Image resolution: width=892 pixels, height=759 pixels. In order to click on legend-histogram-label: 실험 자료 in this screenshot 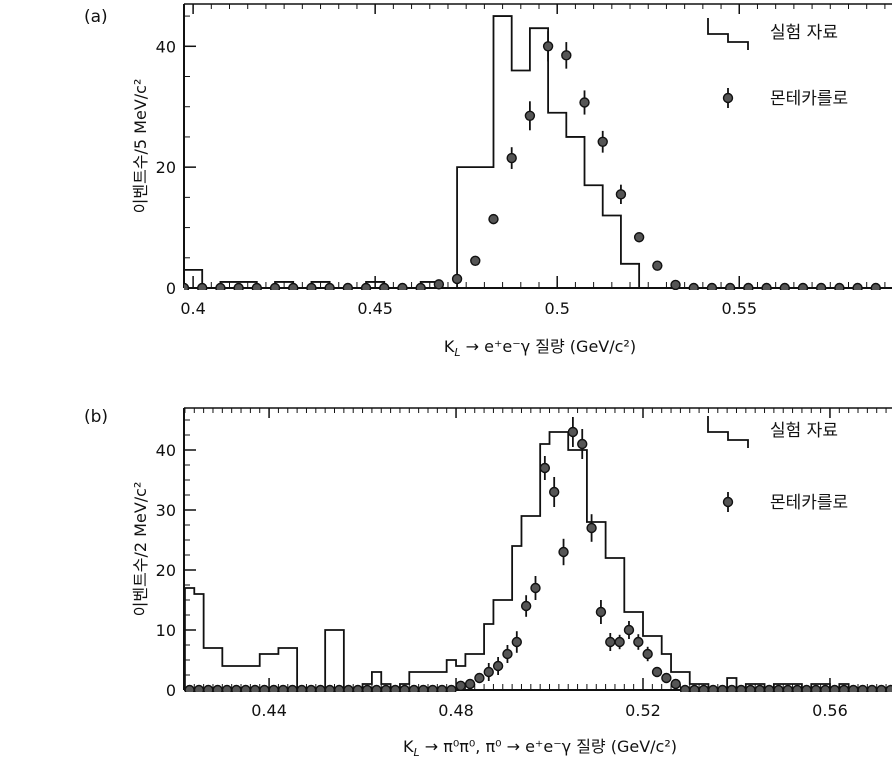, I will do `click(804, 431)`.